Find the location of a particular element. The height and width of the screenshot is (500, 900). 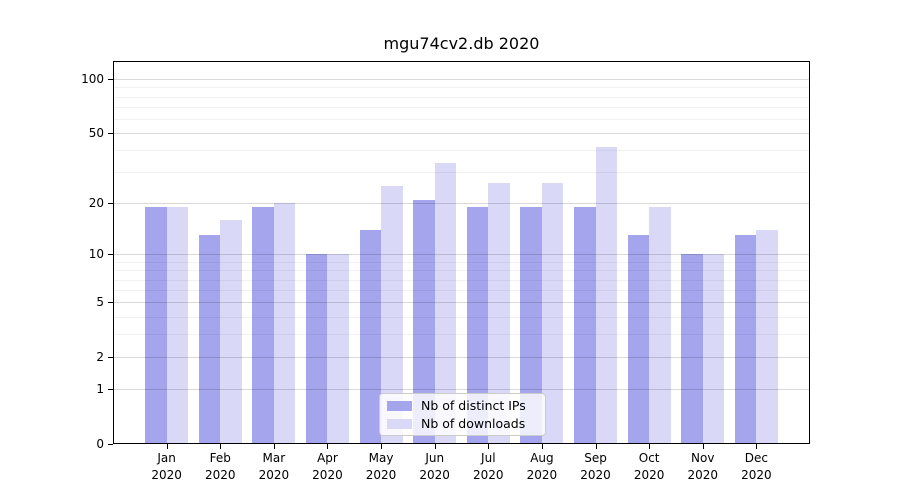

legend-label-downloads: Nb of downloads is located at coordinates (473, 423).